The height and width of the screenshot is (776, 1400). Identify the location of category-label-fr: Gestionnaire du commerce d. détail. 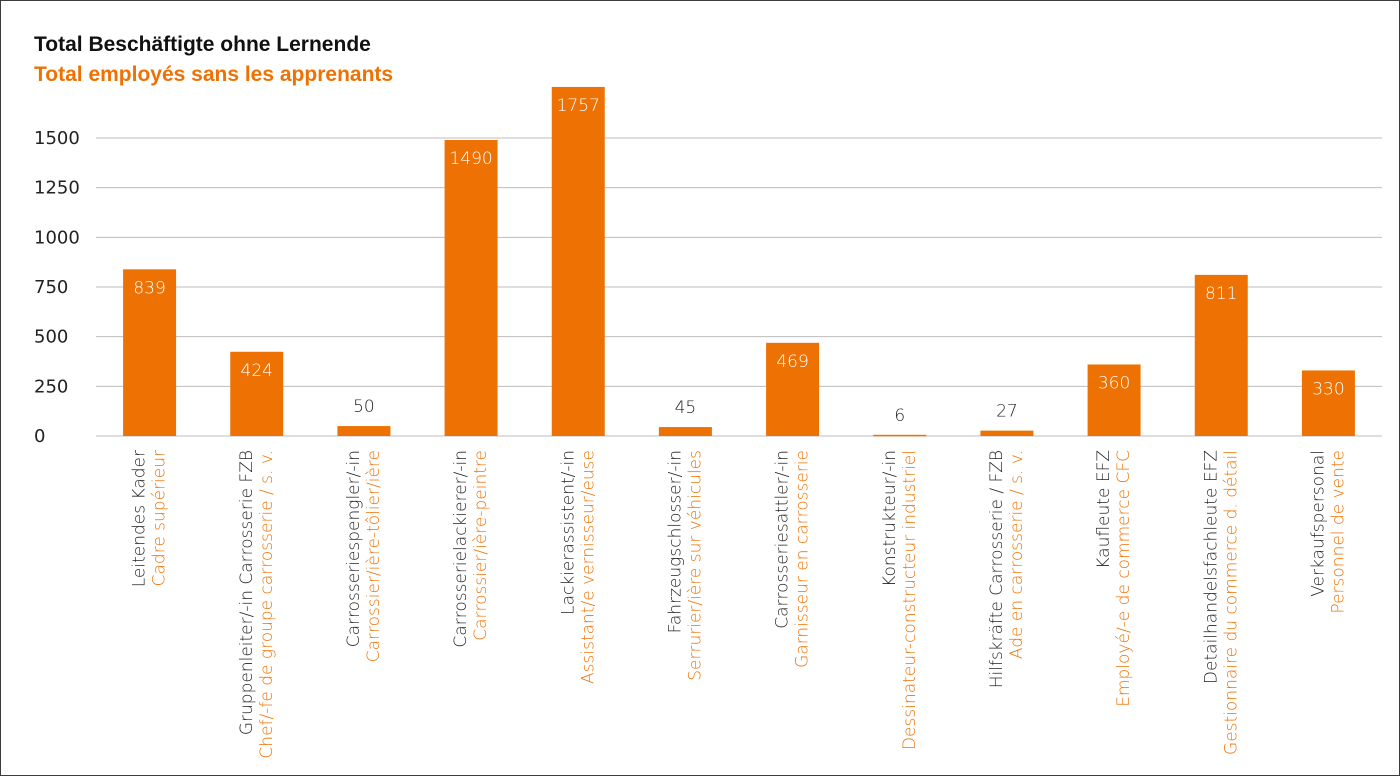
(1231, 602).